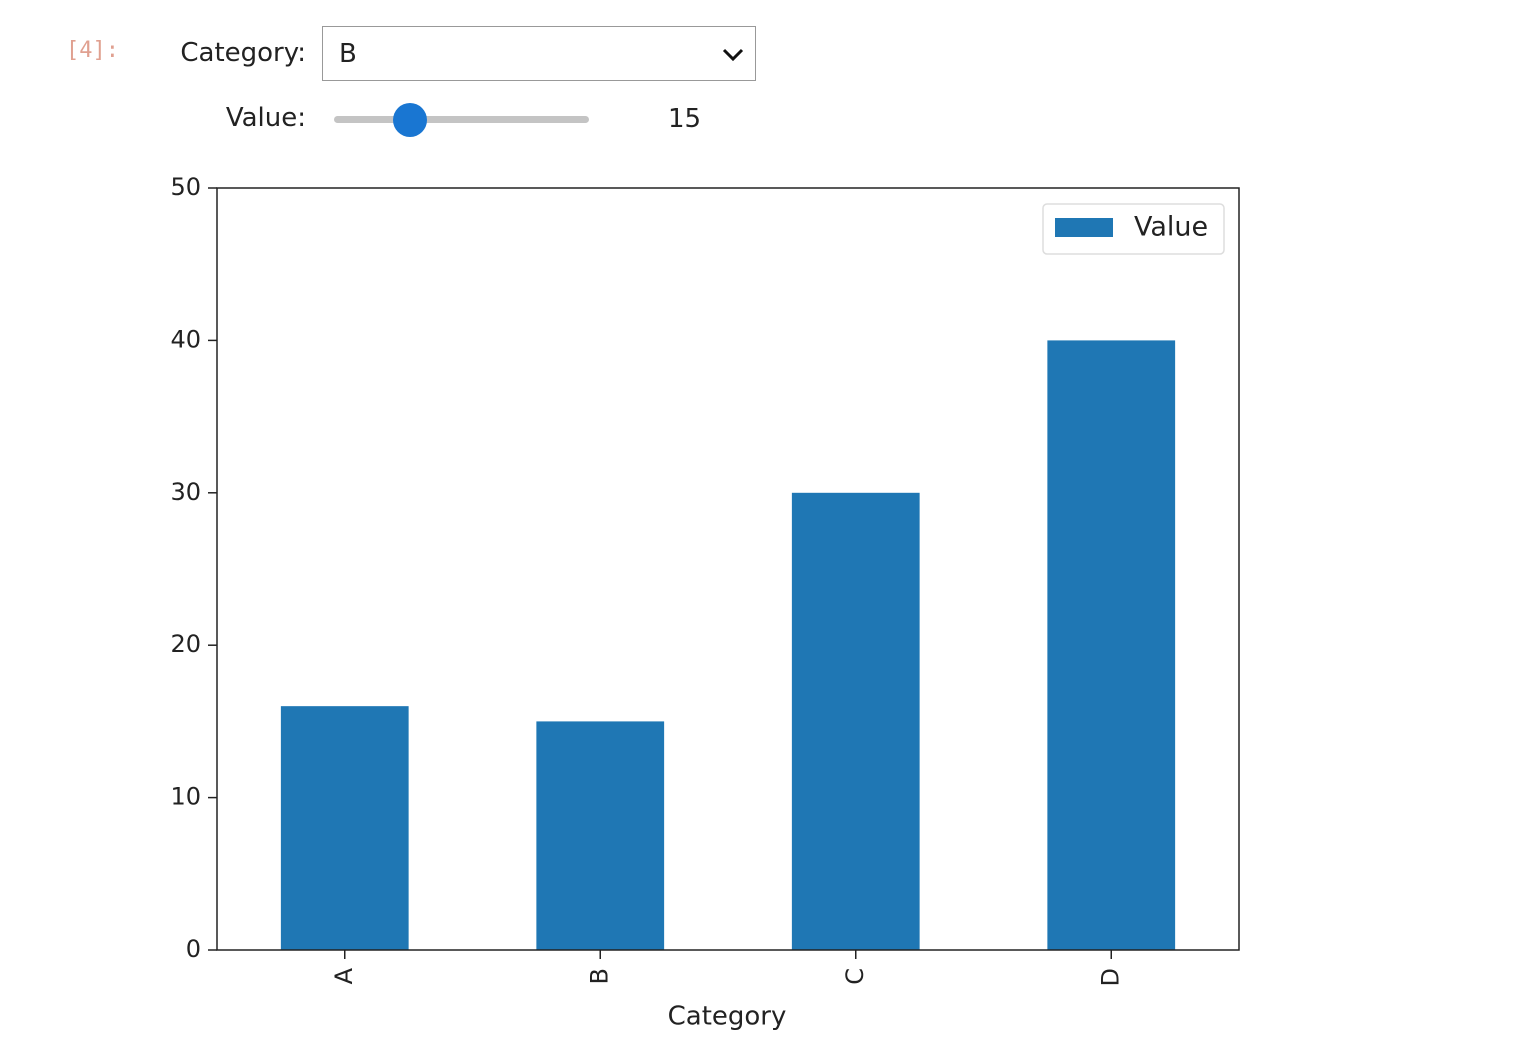  I want to click on x-tick-label: D, so click(1110, 977).